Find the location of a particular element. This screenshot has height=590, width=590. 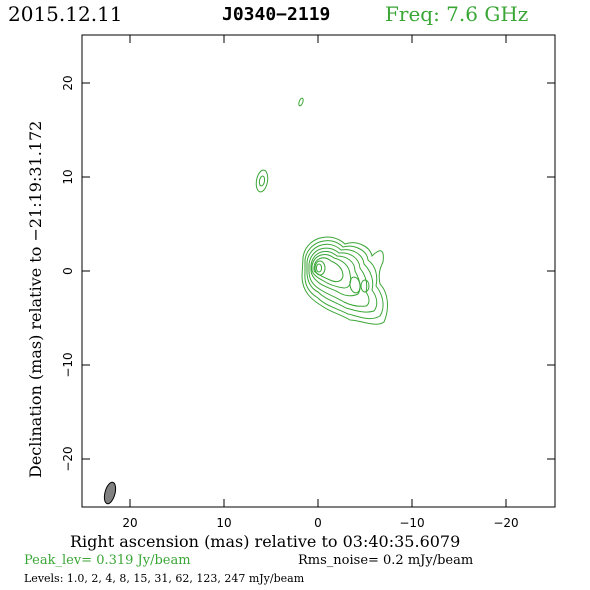

x-tick-label: 0 is located at coordinates (318, 523).